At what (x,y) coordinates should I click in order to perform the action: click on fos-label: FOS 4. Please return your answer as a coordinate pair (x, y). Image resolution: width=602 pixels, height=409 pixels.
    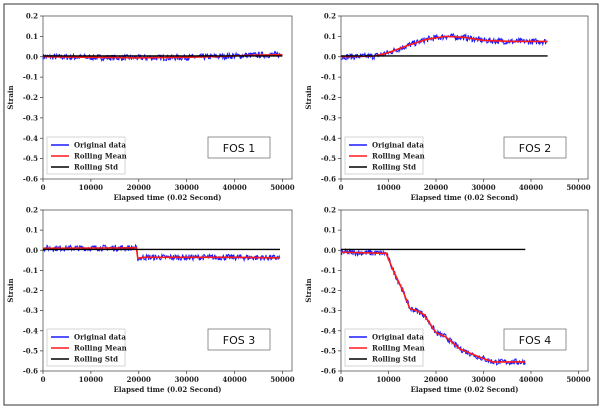
    Looking at the image, I should click on (535, 340).